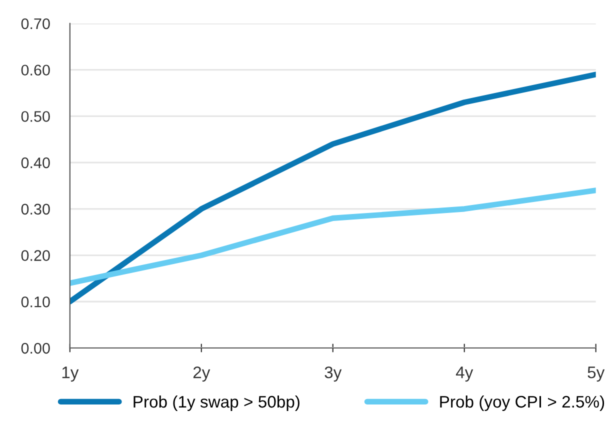 The height and width of the screenshot is (427, 608). Describe the element at coordinates (465, 374) in the screenshot. I see `x-tick-label: 4y` at that location.